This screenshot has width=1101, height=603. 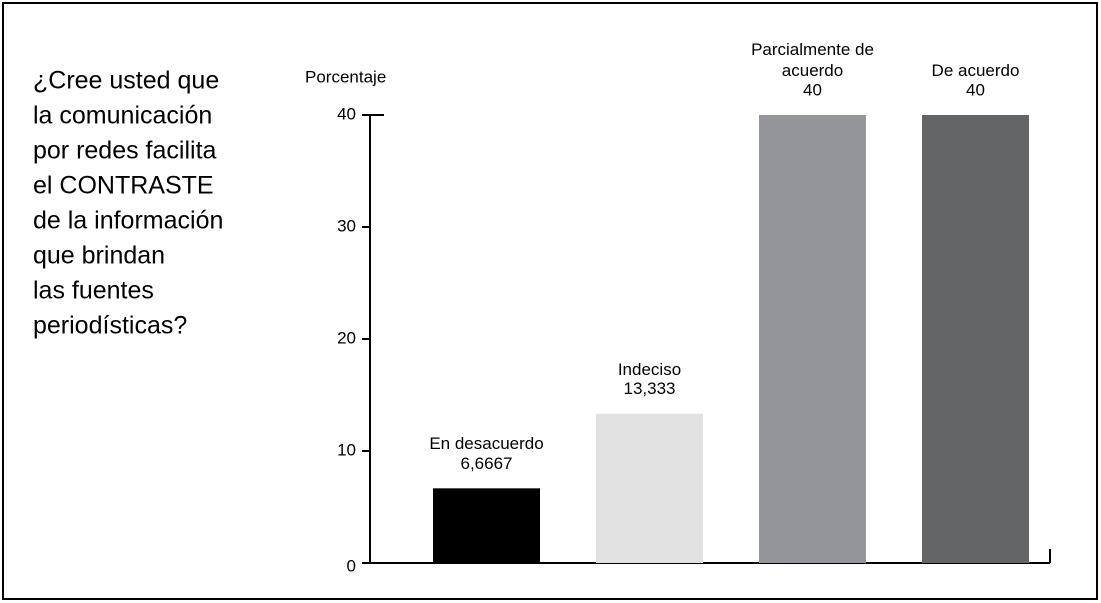 What do you see at coordinates (123, 186) in the screenshot?
I see `question-line: el CONTRASTE` at bounding box center [123, 186].